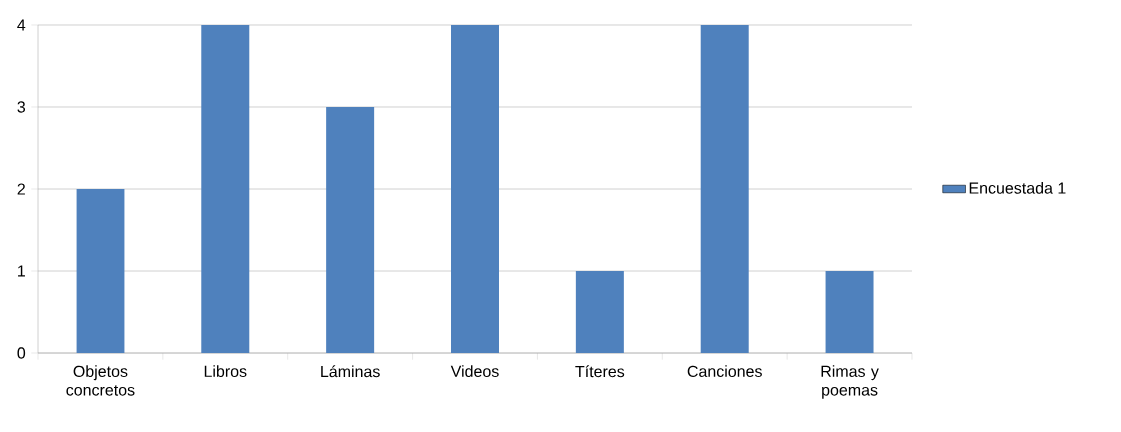 The width and height of the screenshot is (1121, 432). What do you see at coordinates (225, 371) in the screenshot?
I see `x-tick-label: Libros` at bounding box center [225, 371].